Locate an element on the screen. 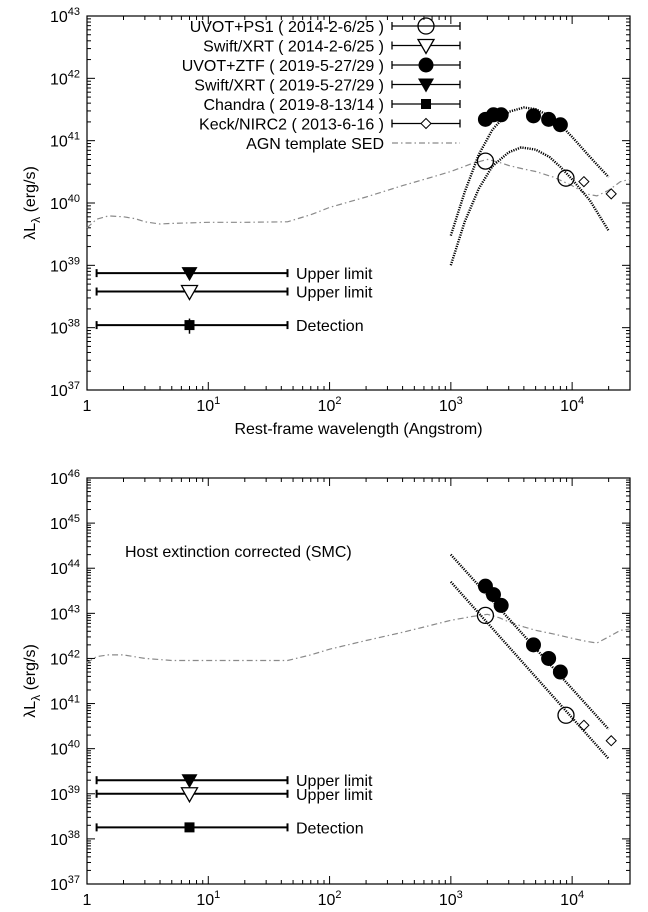 The width and height of the screenshot is (648, 912). legend-open-diamond-marker is located at coordinates (426, 123).